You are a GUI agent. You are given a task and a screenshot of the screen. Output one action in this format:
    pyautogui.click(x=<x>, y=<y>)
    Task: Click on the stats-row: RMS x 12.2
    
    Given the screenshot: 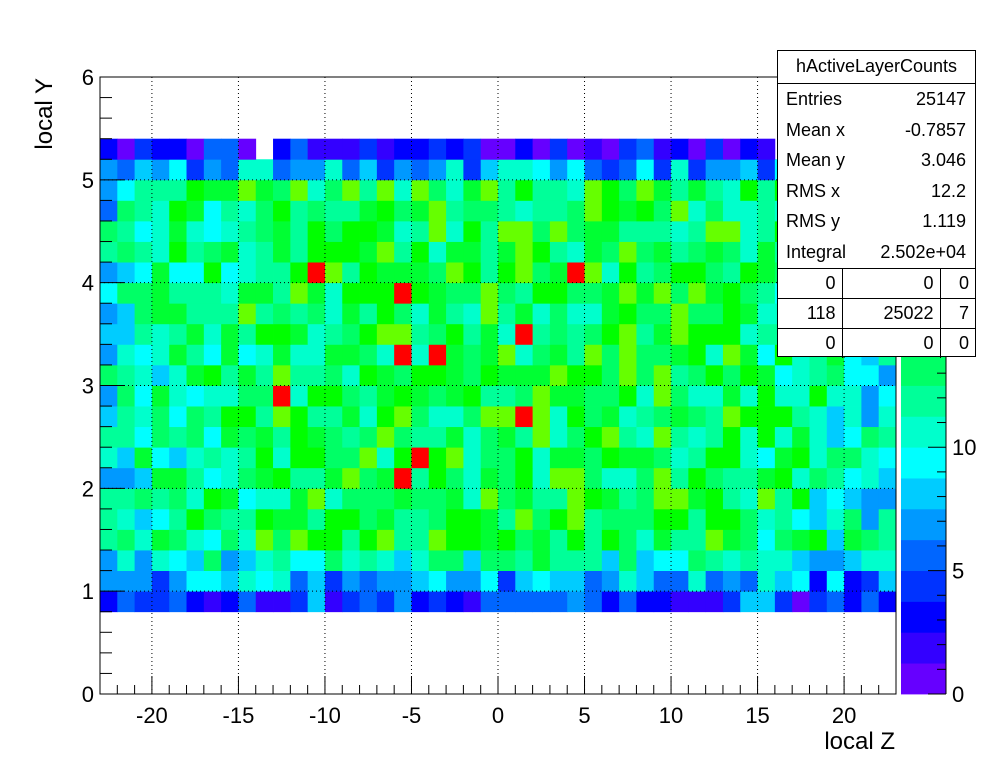 What is the action you would take?
    pyautogui.click(x=876, y=191)
    